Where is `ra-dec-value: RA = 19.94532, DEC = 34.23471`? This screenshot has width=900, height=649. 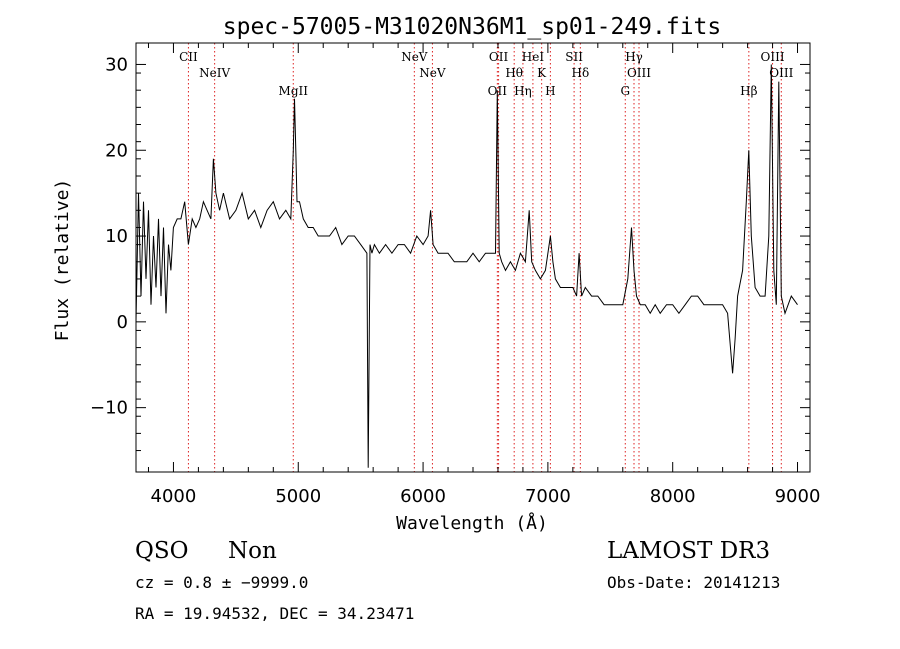 ra-dec-value: RA = 19.94532, DEC = 34.23471 is located at coordinates (275, 613).